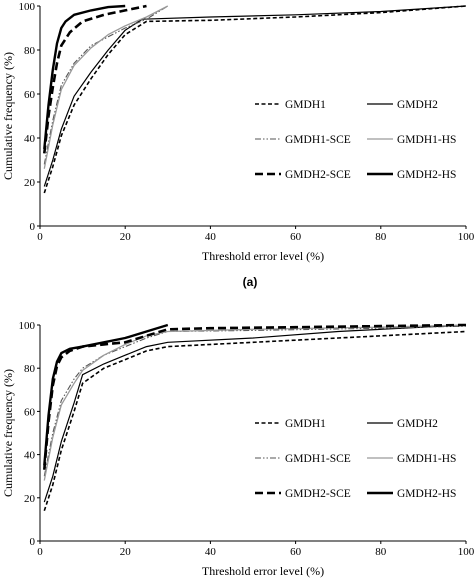 This screenshot has width=474, height=579. Describe the element at coordinates (250, 282) in the screenshot. I see `panel-label: (a)` at that location.